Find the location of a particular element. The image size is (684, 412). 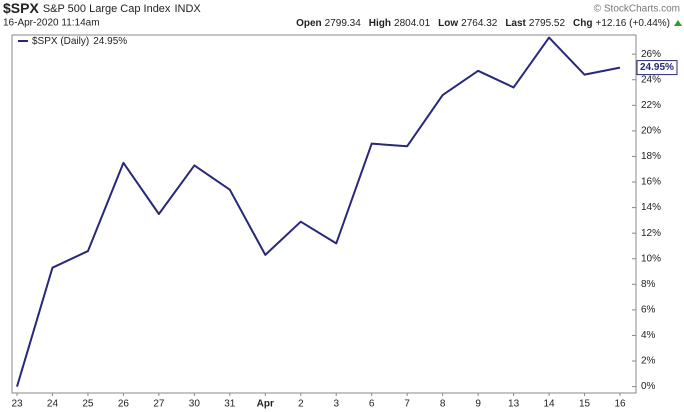

x-tick-label: 30 is located at coordinates (195, 404).